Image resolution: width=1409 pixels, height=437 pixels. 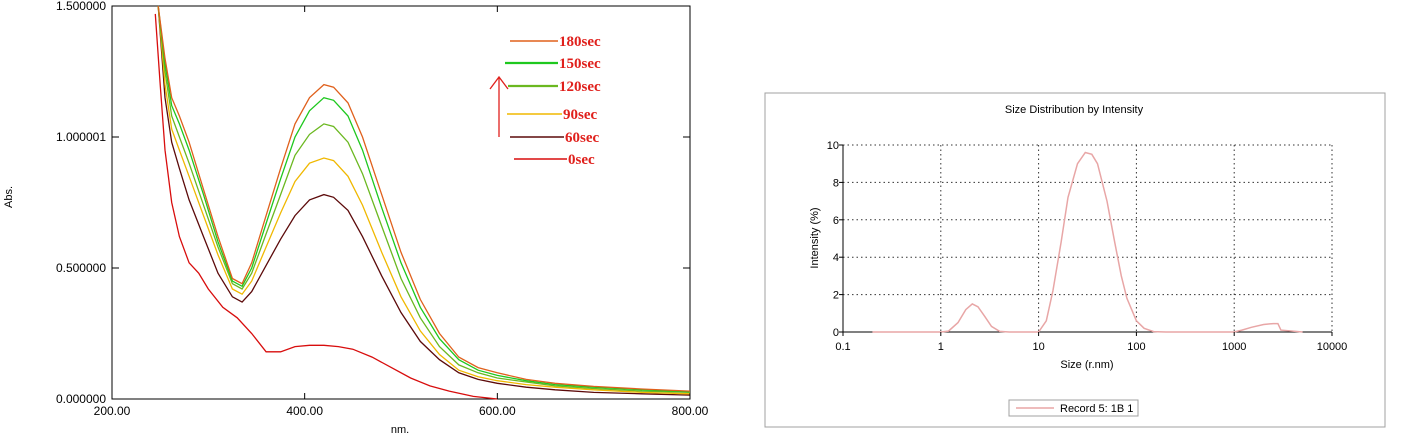 I want to click on dls-x-tick-label: 100, so click(x=1136, y=347).